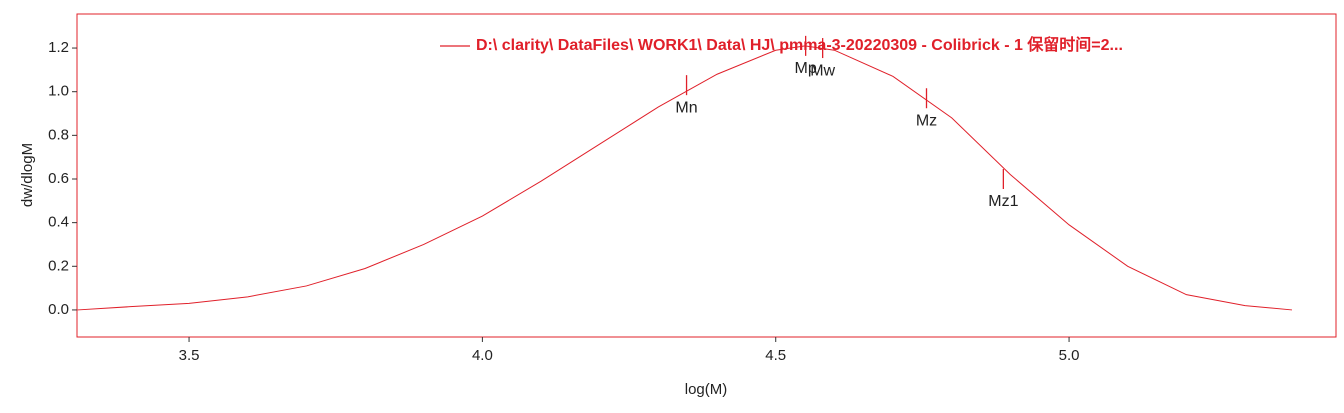 The image size is (1344, 413). I want to click on y-tick-label: 0.0, so click(58, 309).